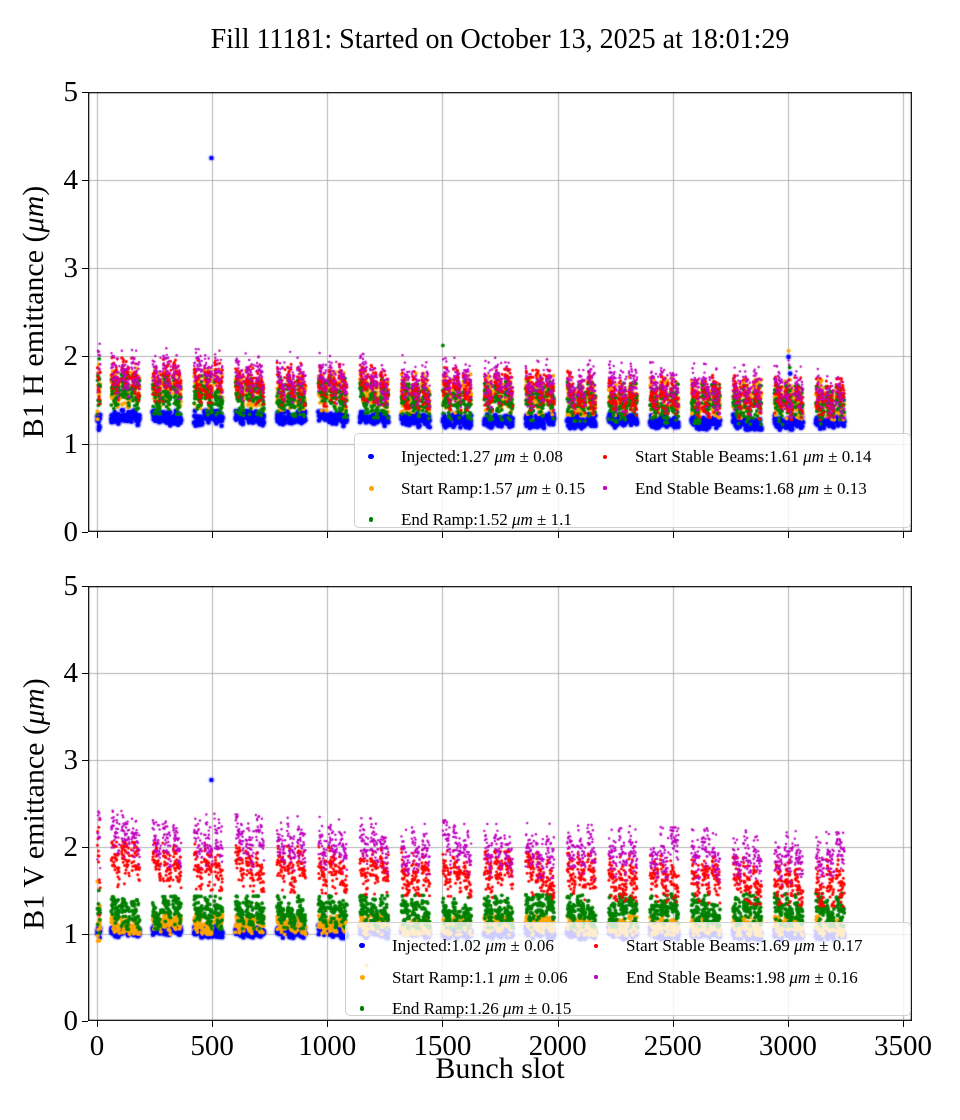 The height and width of the screenshot is (1120, 960). What do you see at coordinates (744, 945) in the screenshot?
I see `legend-label: Start Stable Beams:1.69 μm ± 0.17` at bounding box center [744, 945].